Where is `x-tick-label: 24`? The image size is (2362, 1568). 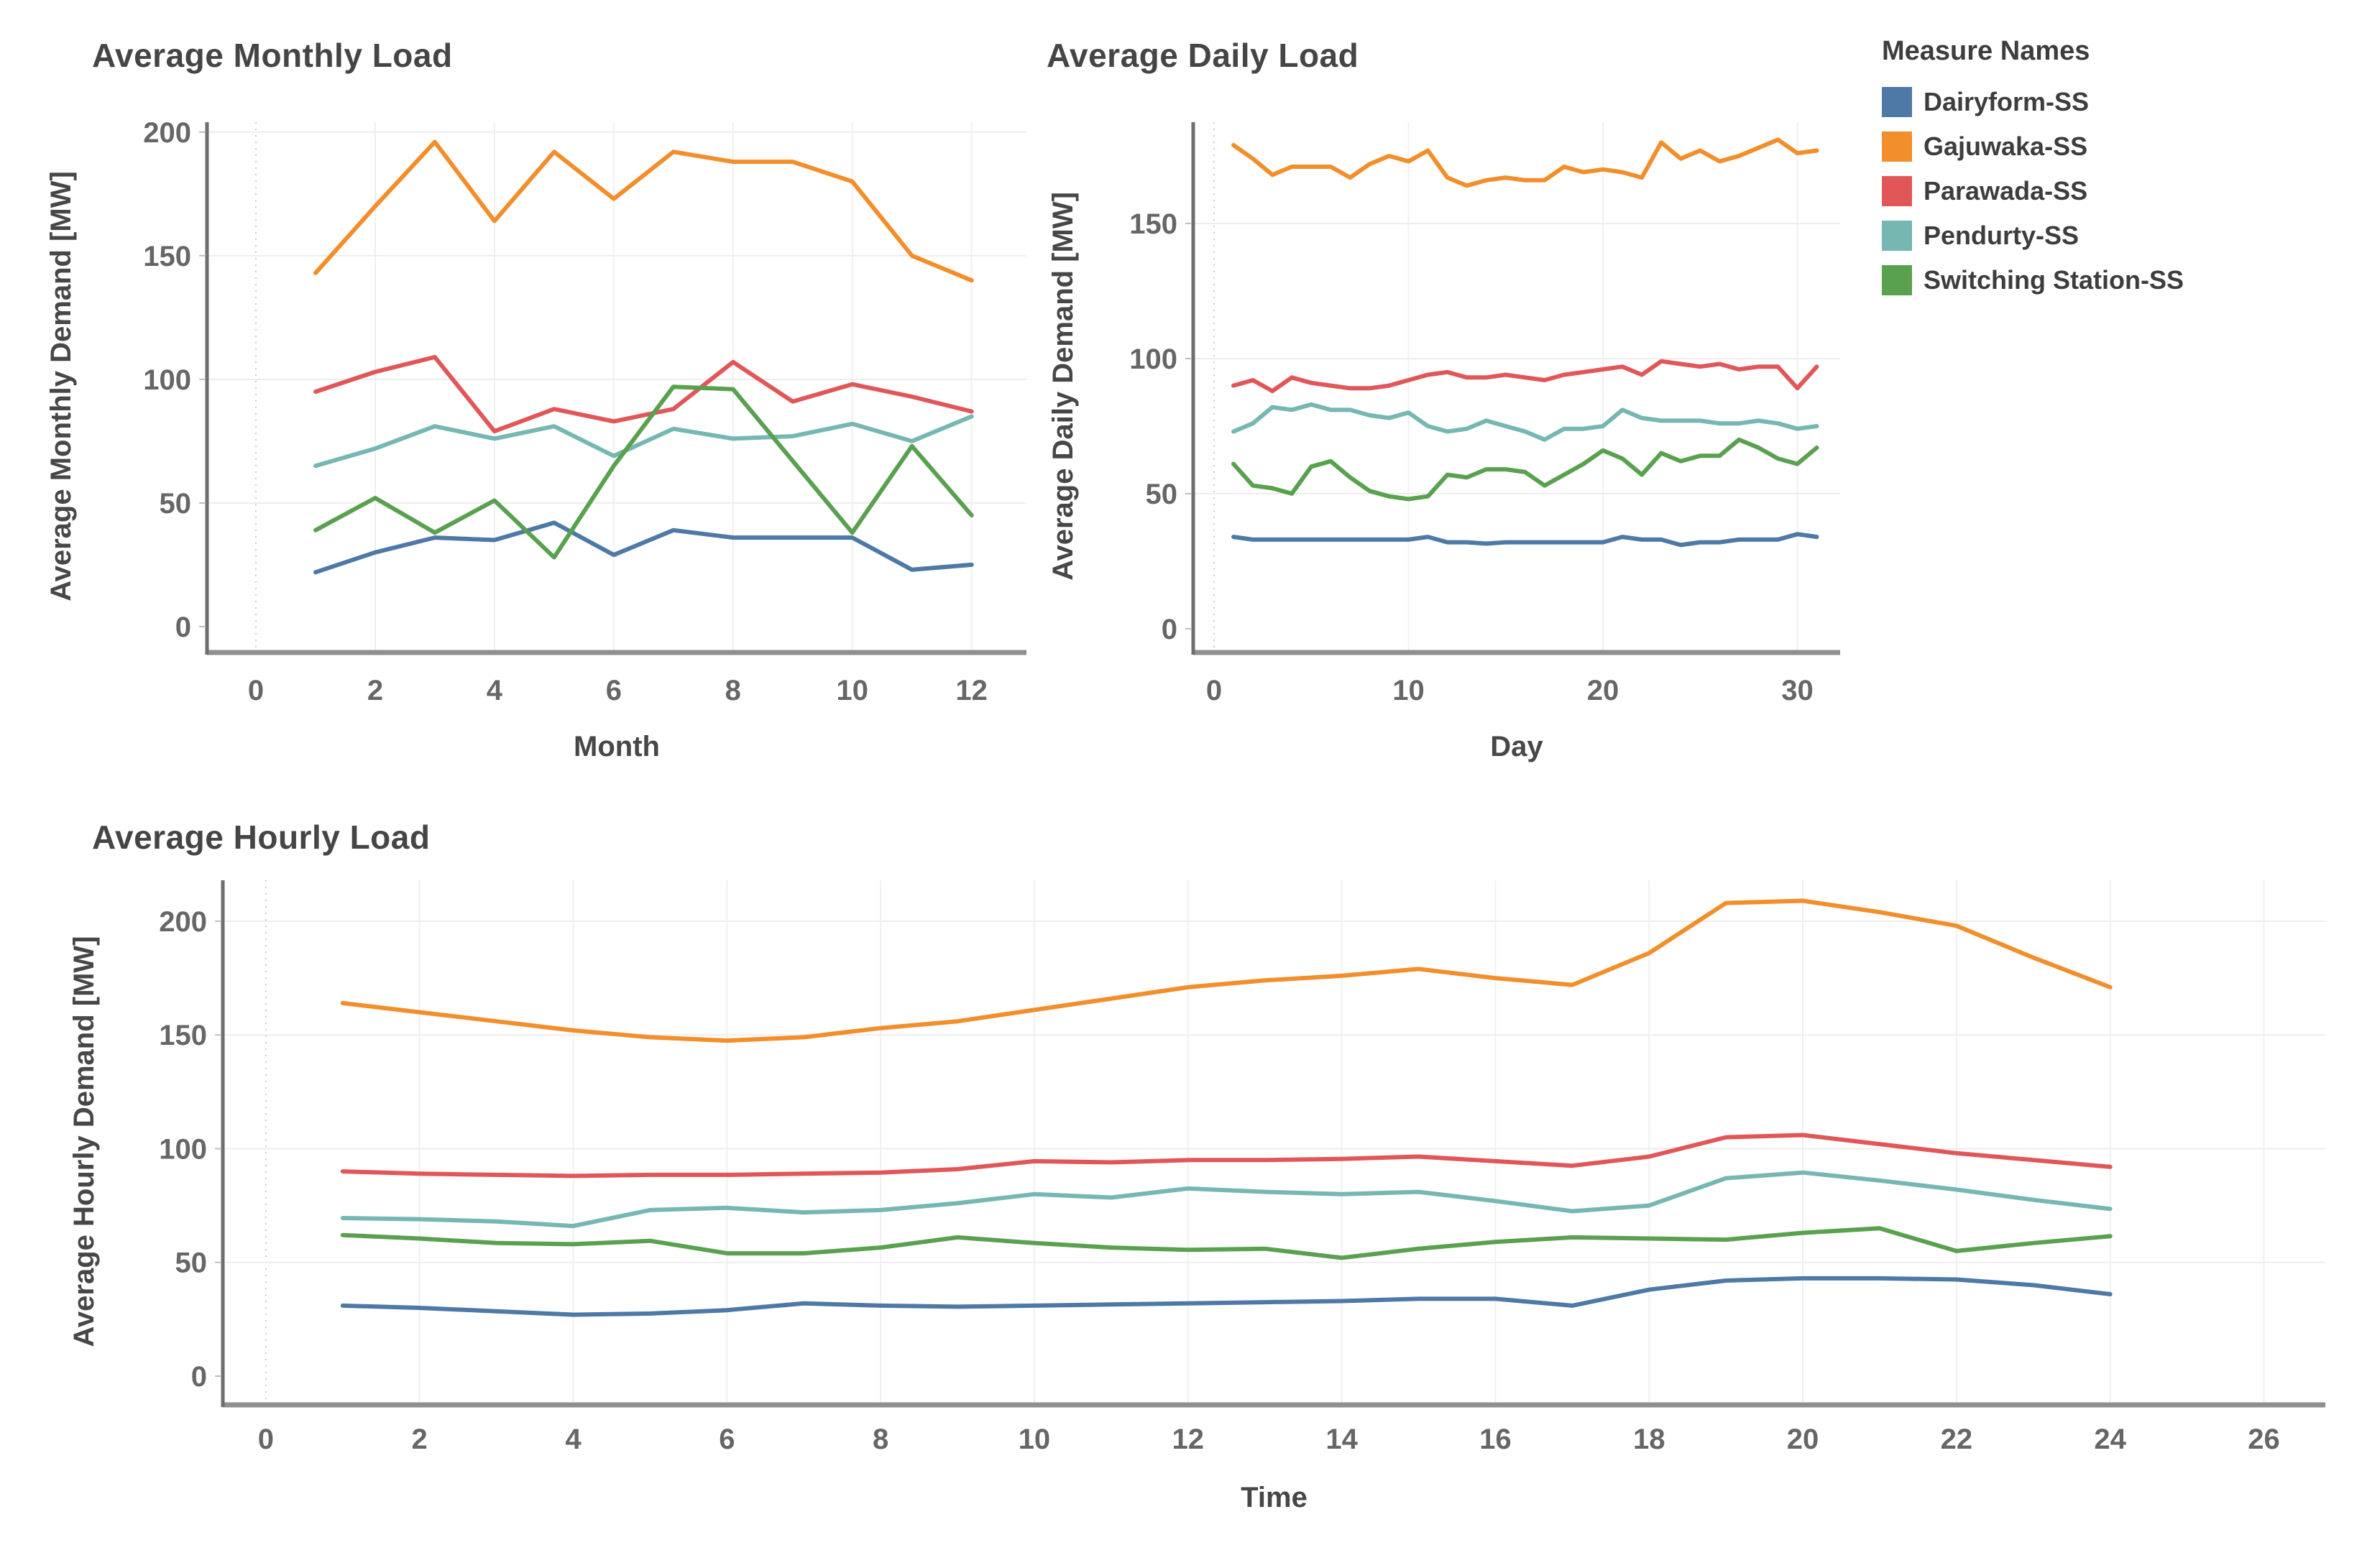 x-tick-label: 24 is located at coordinates (2110, 1439).